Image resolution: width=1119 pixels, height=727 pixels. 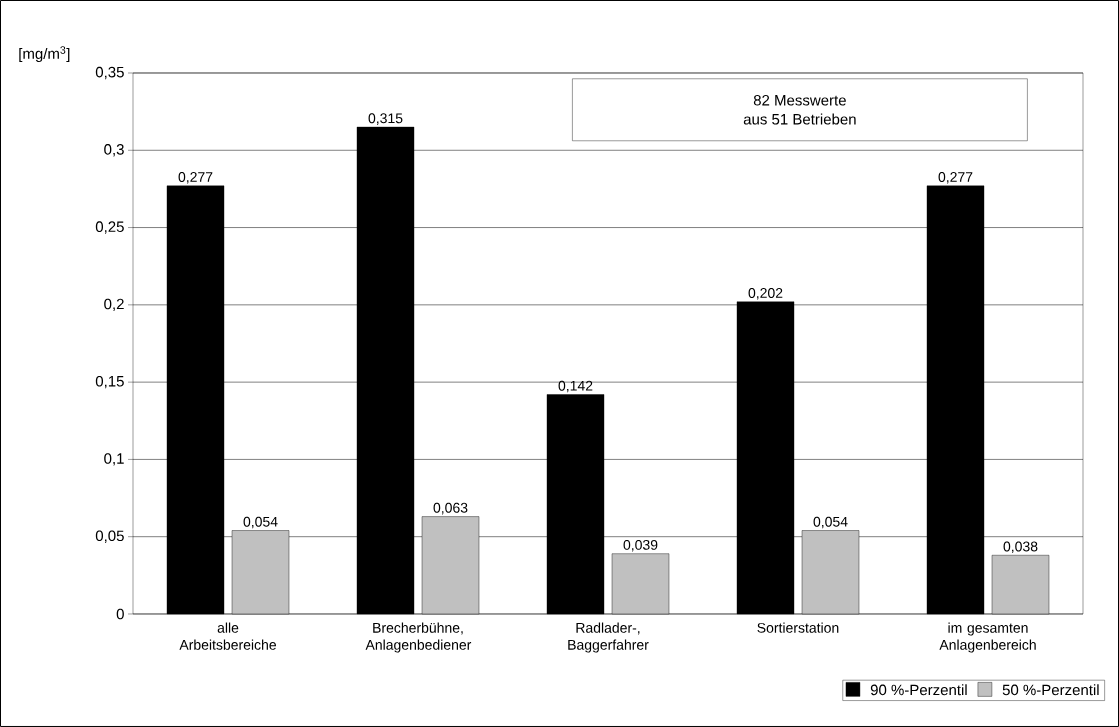 I want to click on data-label: 0,063, so click(x=450, y=508).